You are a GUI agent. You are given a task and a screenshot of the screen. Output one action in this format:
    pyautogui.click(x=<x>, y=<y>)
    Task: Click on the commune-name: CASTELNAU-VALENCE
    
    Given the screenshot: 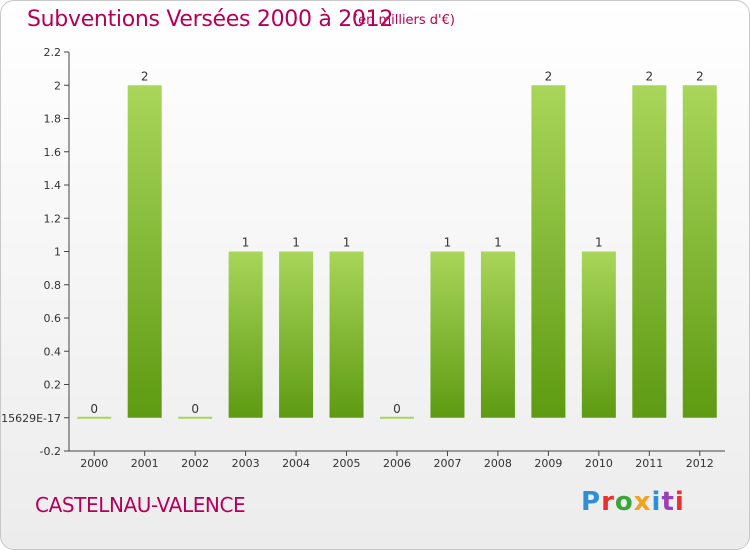 What is the action you would take?
    pyautogui.click(x=140, y=505)
    